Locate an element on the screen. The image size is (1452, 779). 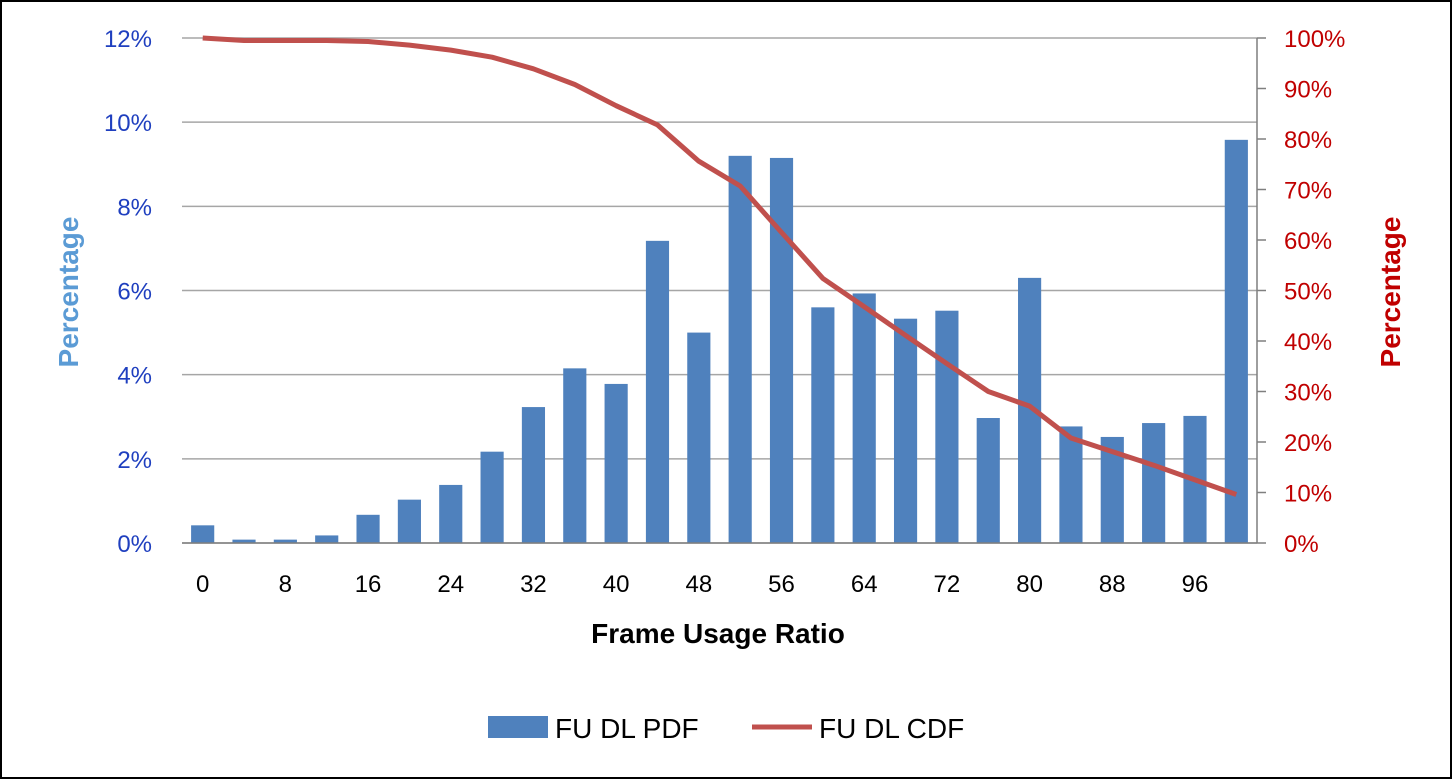
x-axis-ticks: 0 8 16 24 32 40 48 56 64 72 80 88 96 is located at coordinates (702, 584).